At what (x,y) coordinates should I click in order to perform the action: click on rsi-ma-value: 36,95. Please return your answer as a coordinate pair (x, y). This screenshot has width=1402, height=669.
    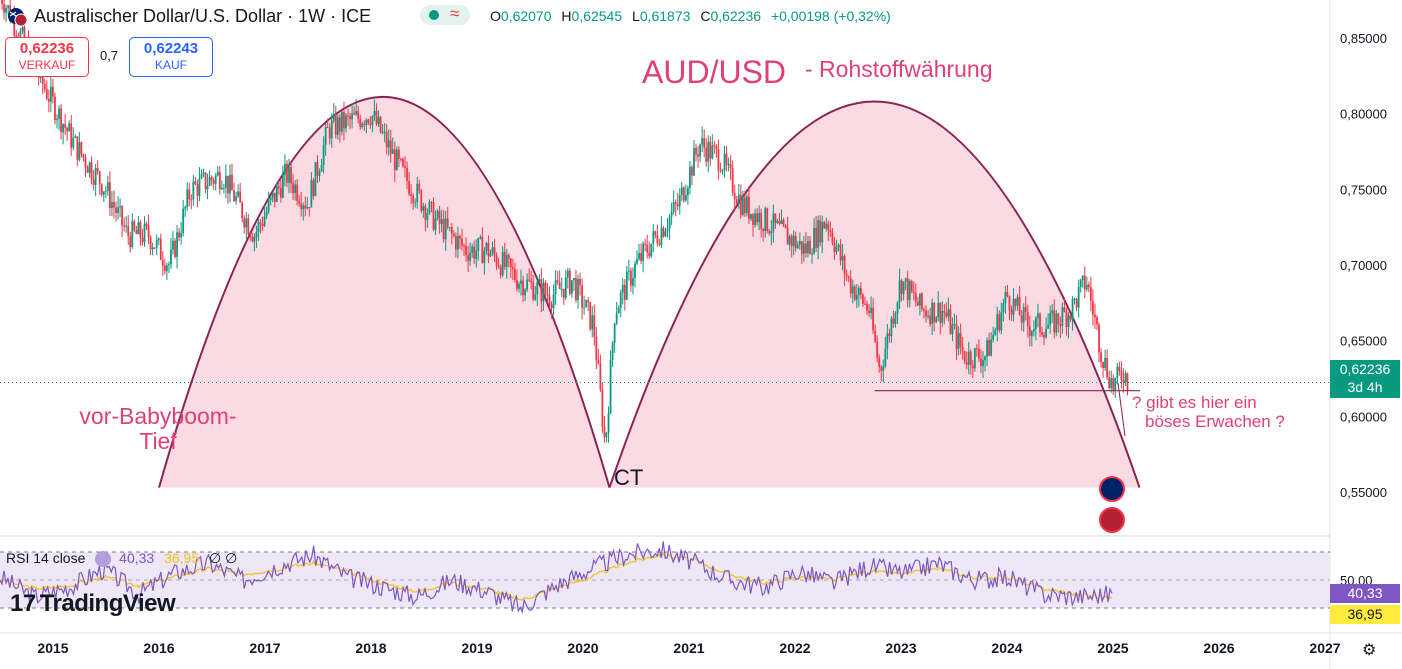
    Looking at the image, I should click on (182, 558).